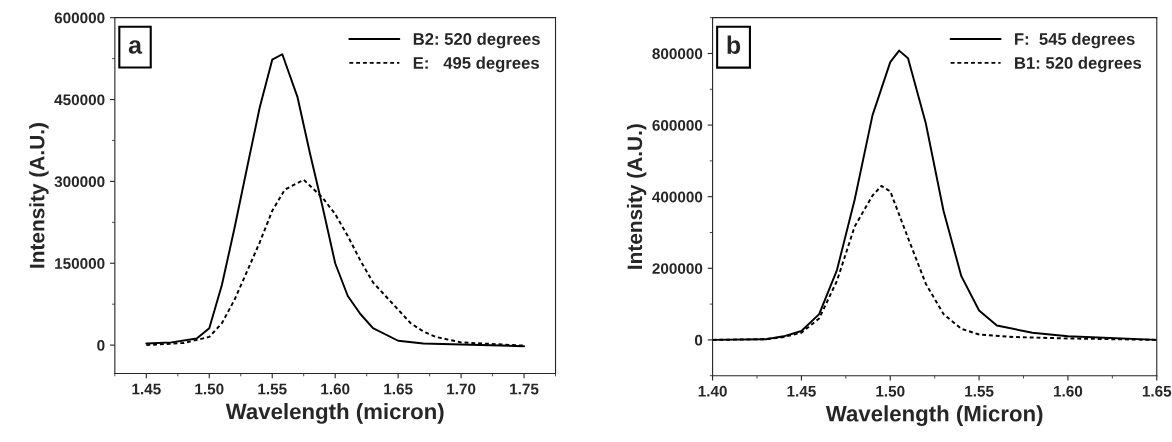  I want to click on y-tick-label: 200000, so click(677, 268).